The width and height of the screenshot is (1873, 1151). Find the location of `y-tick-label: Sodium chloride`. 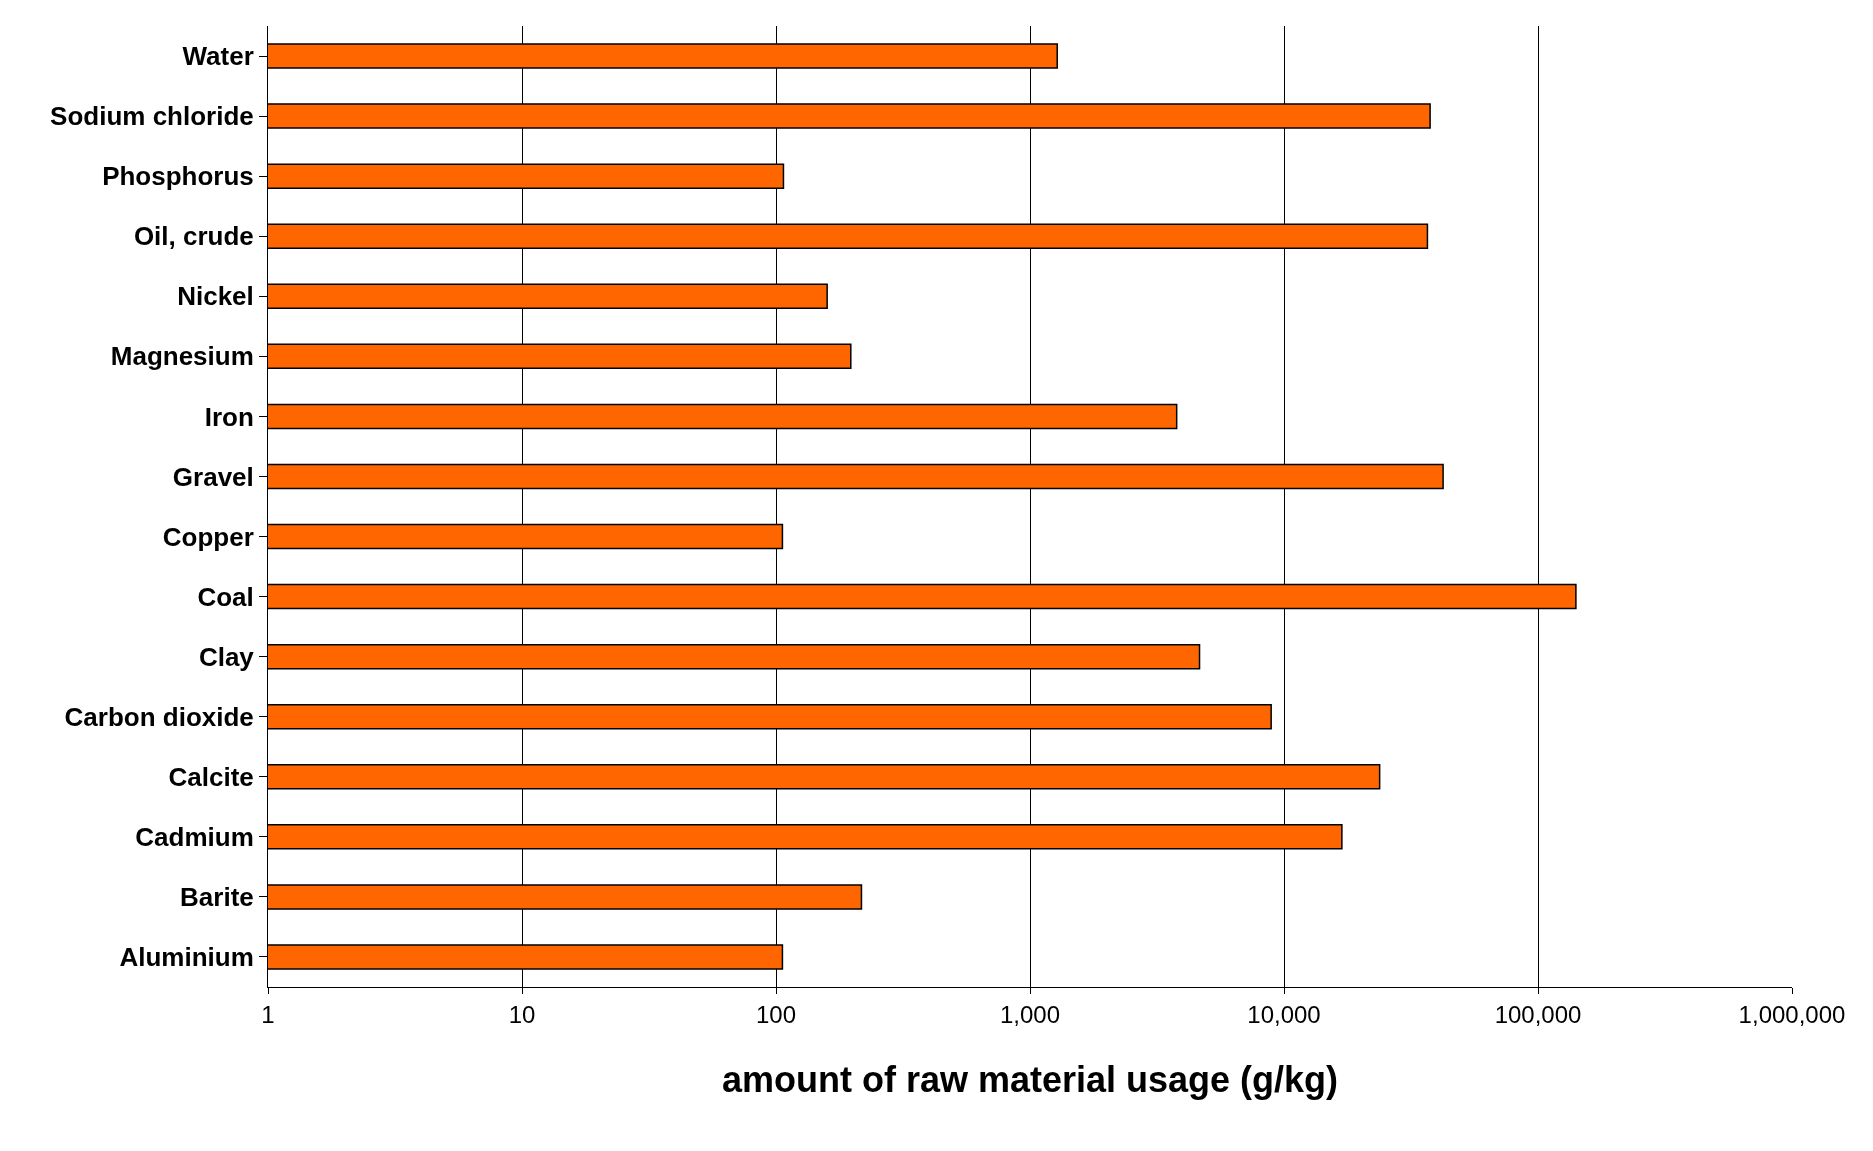

y-tick-label: Sodium chloride is located at coordinates (152, 116).